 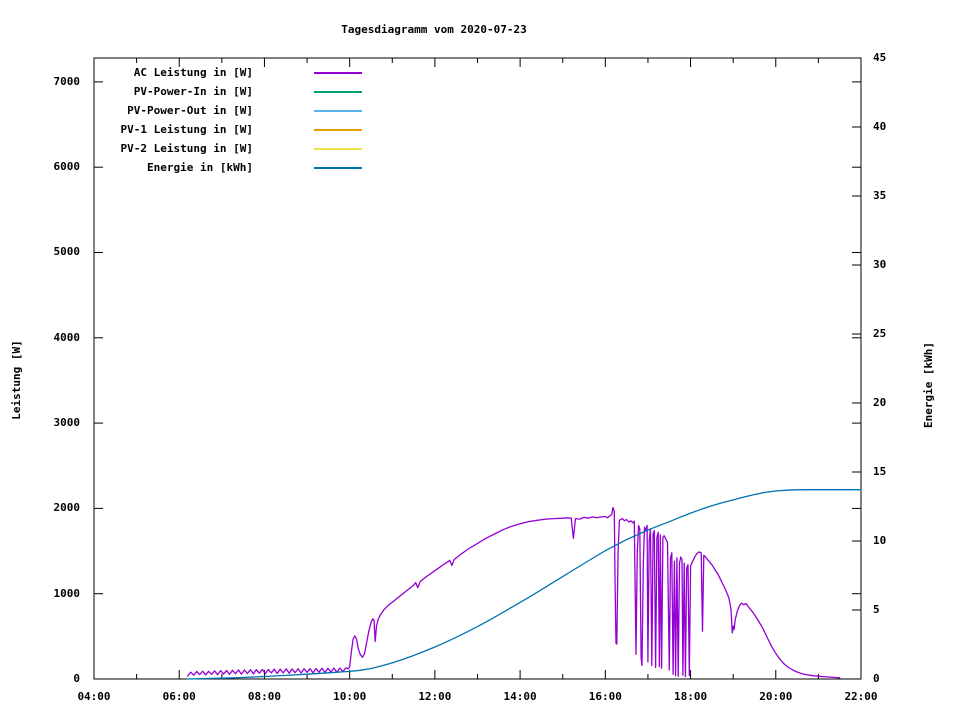 I want to click on legend-line-sample-pv2-leistung, so click(x=338, y=149).